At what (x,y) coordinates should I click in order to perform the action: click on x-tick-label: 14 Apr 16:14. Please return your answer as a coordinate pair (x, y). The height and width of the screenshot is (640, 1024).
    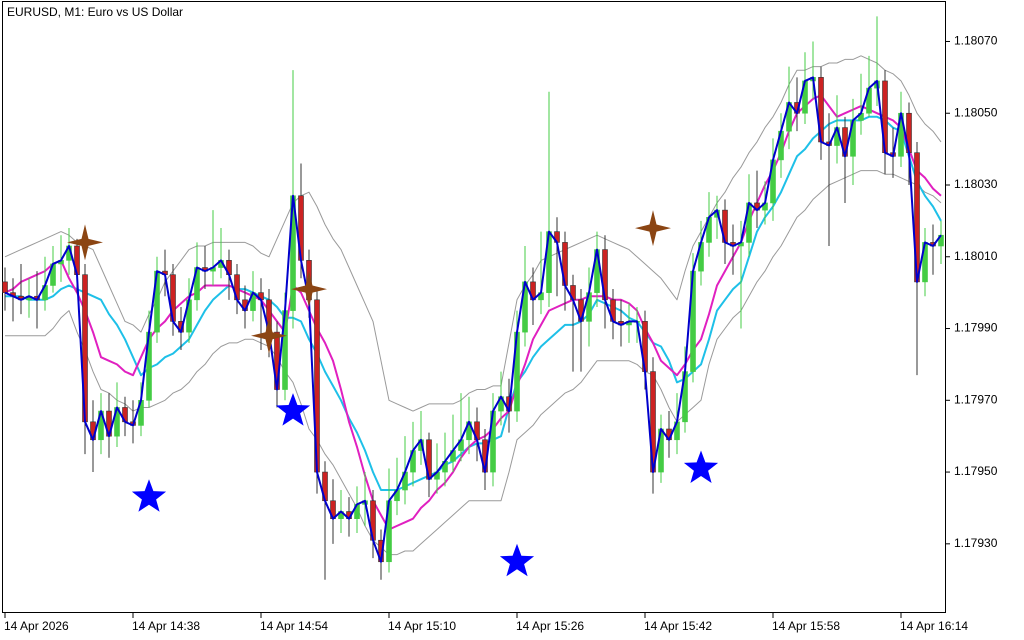
    Looking at the image, I should click on (934, 626).